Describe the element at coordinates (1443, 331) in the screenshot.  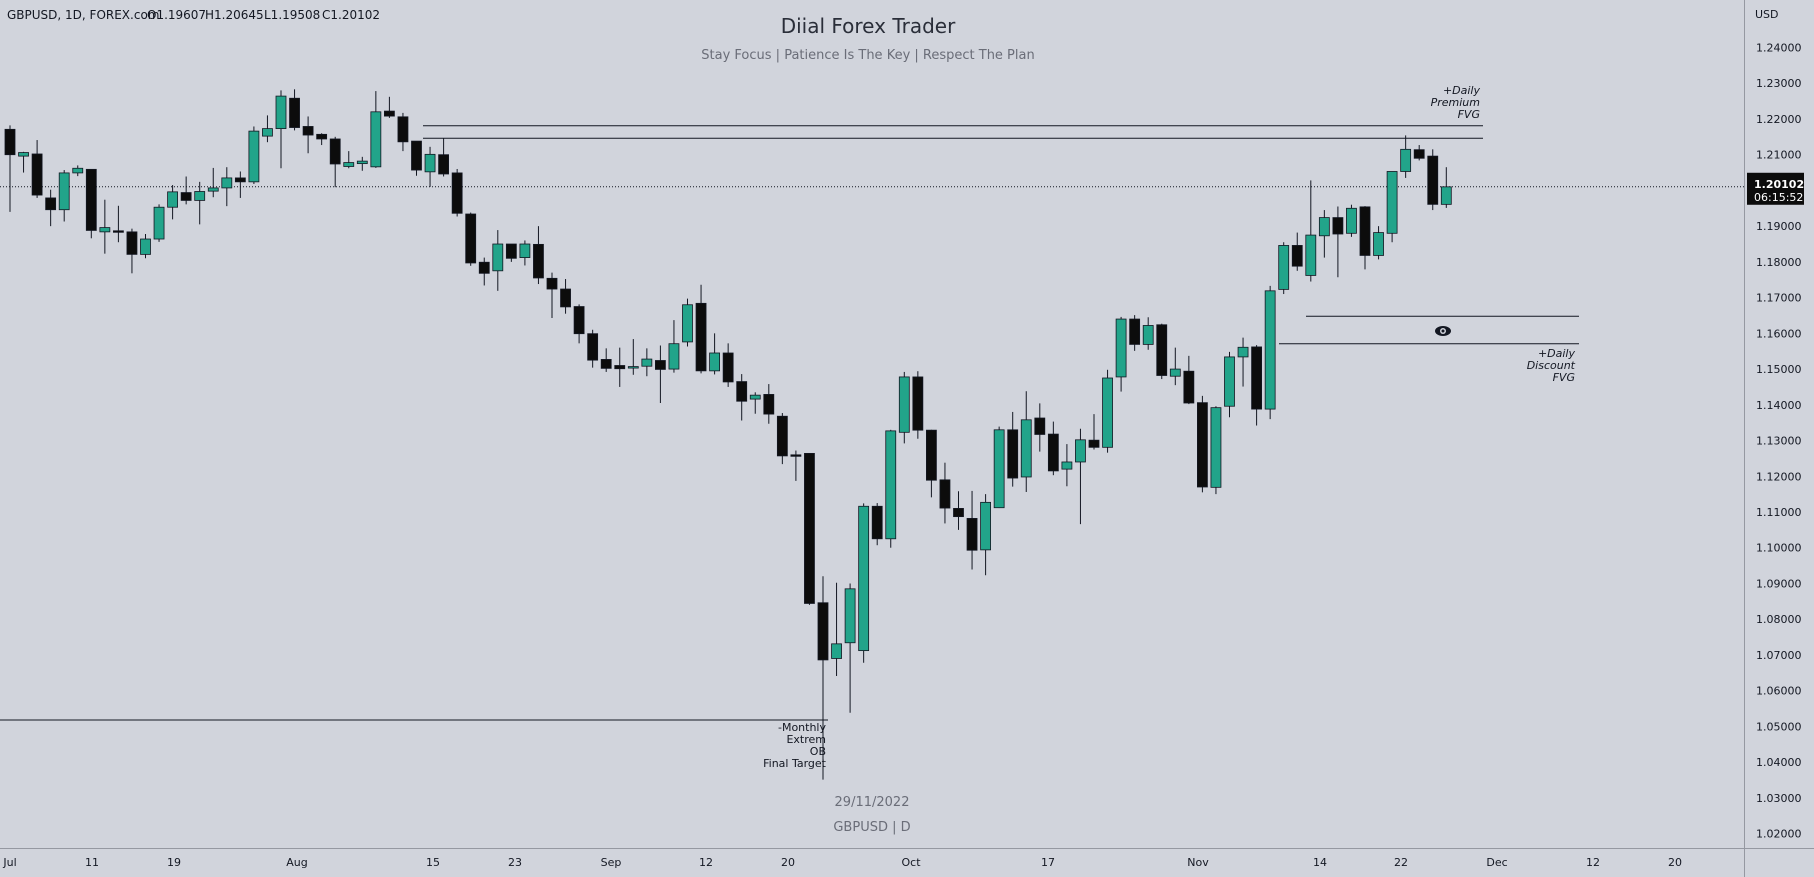
I see `eye-icon` at that location.